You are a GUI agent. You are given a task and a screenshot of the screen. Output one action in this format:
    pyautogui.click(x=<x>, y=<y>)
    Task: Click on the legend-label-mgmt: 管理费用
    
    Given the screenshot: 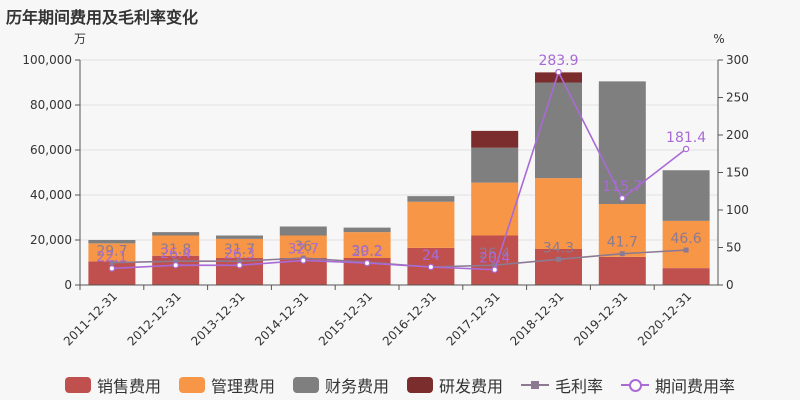 What is the action you would take?
    pyautogui.click(x=242, y=386)
    